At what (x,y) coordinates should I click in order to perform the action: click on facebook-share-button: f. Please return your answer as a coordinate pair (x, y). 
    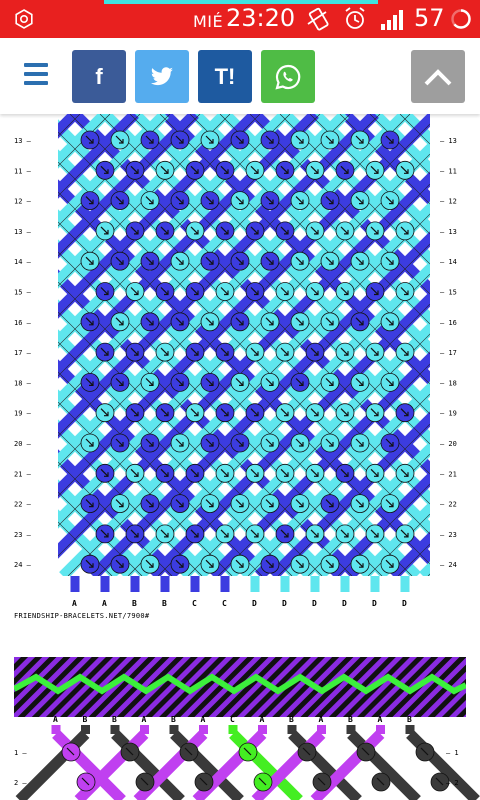
    Looking at the image, I should click on (99, 76).